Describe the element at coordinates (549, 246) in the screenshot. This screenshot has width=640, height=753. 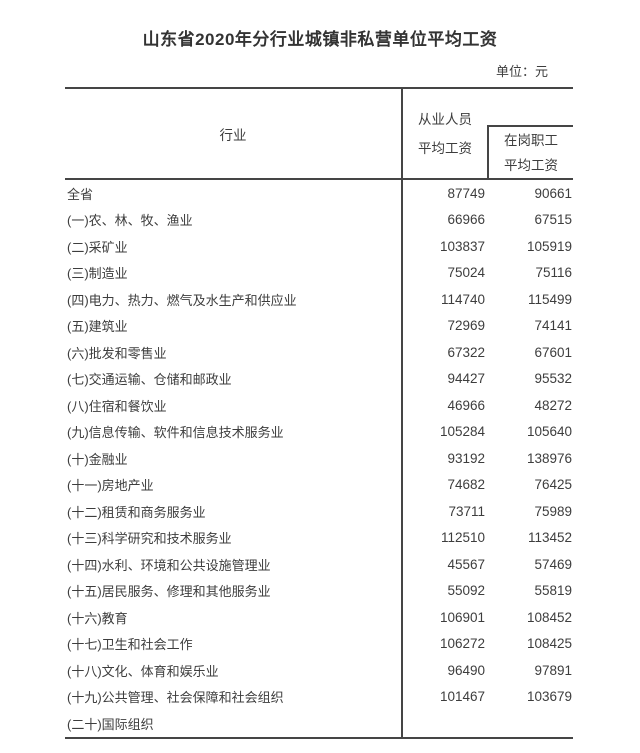
I see `staff-wage-cell: 105919` at that location.